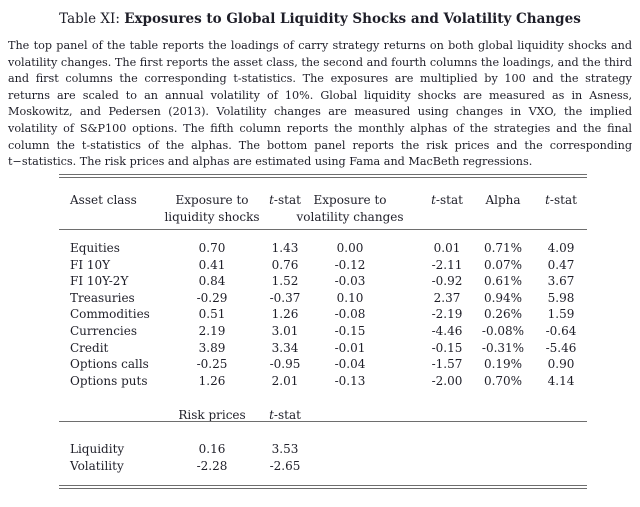 The height and width of the screenshot is (507, 640). I want to click on cell-alpha: 0.19%, so click(503, 364).